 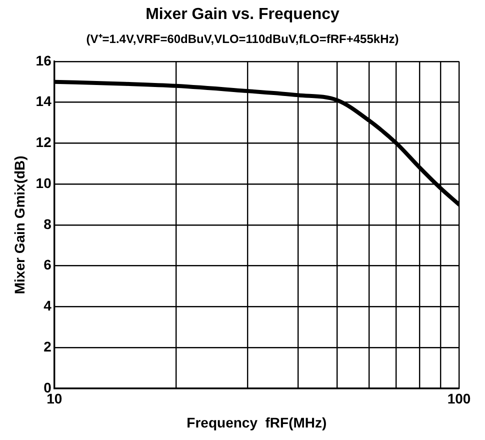 I want to click on y-tick-label: 10, so click(x=44, y=182).